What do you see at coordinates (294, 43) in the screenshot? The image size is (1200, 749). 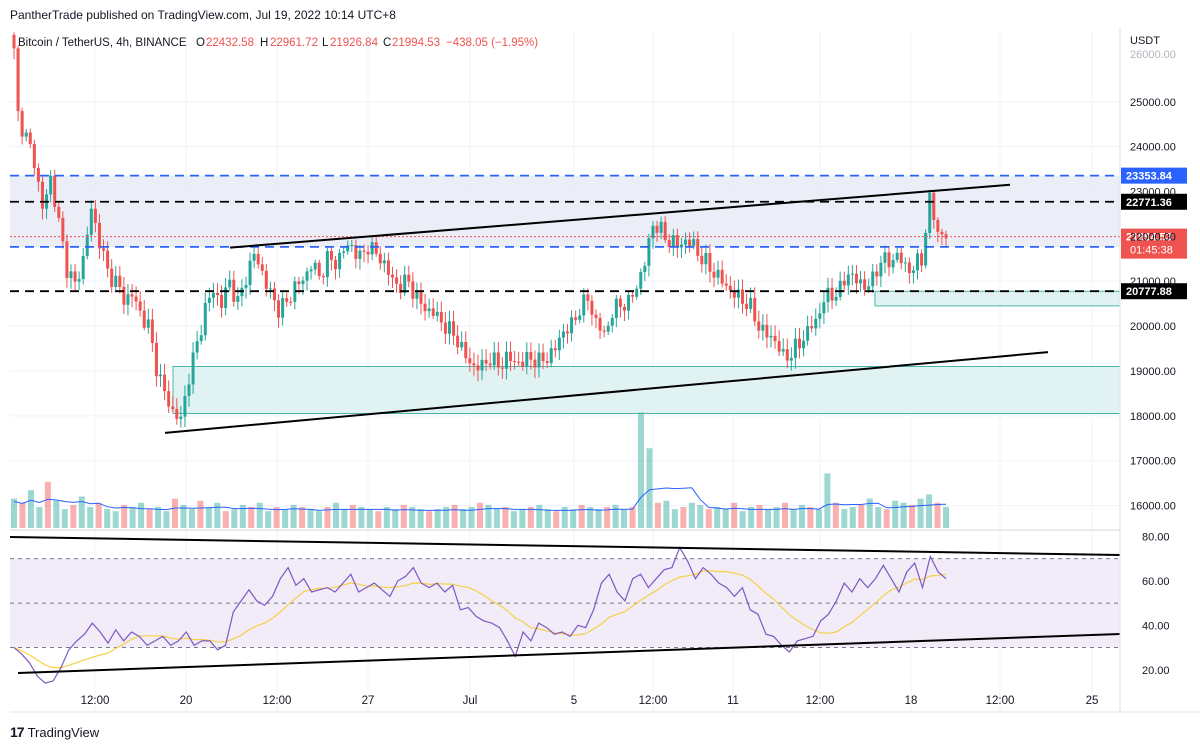 I see `ohlc-high: 22961.72` at bounding box center [294, 43].